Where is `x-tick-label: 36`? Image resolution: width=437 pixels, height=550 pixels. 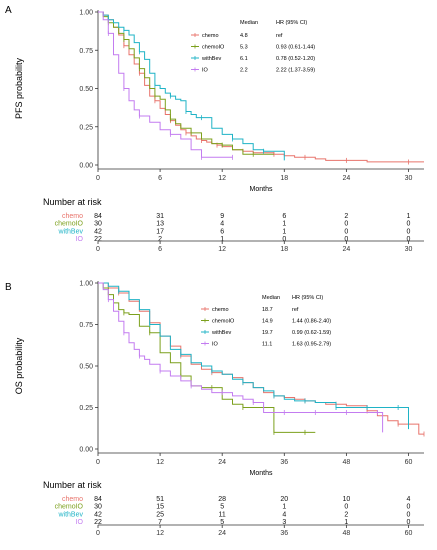
x-tick-label: 36 is located at coordinates (284, 462).